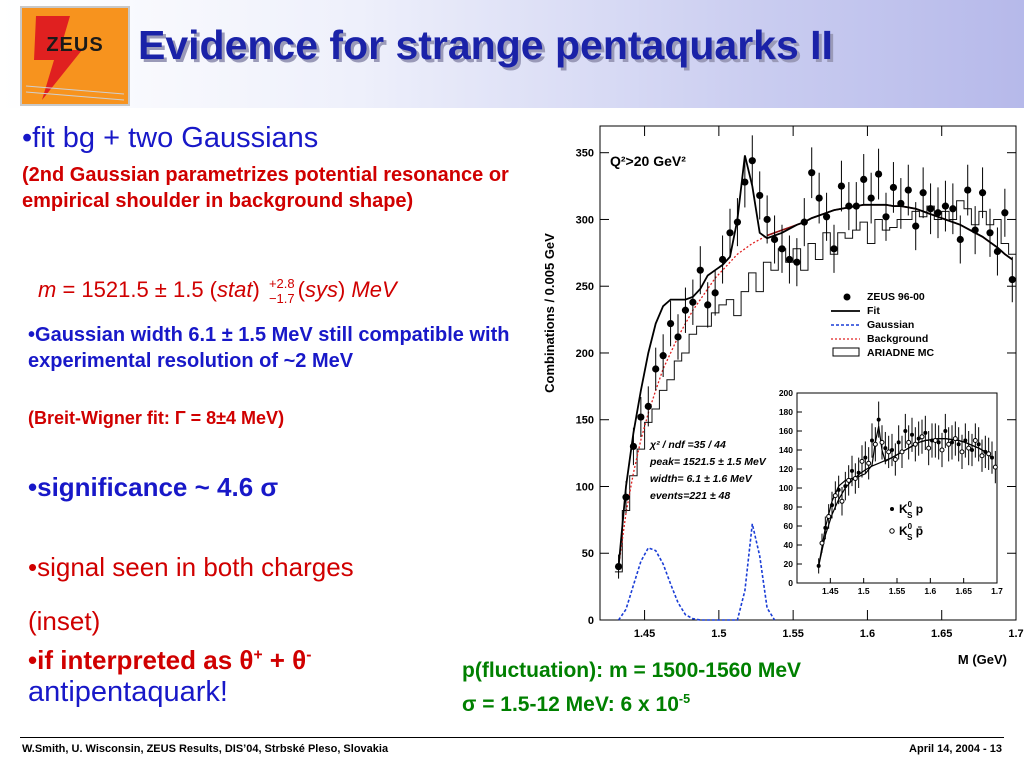 Image resolution: width=1024 pixels, height=768 pixels. I want to click on formula-stat: stat, so click(235, 289).